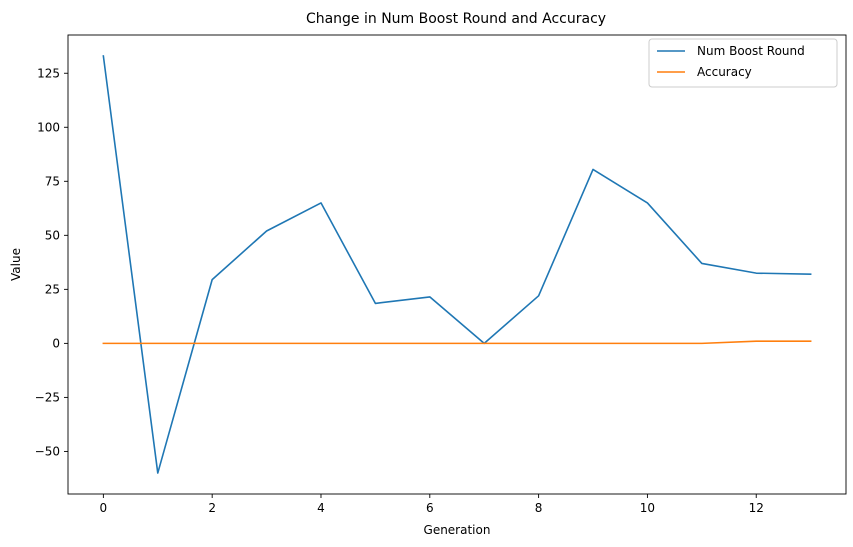 This screenshot has height=547, width=853. I want to click on x-tick-label: 6, so click(430, 508).